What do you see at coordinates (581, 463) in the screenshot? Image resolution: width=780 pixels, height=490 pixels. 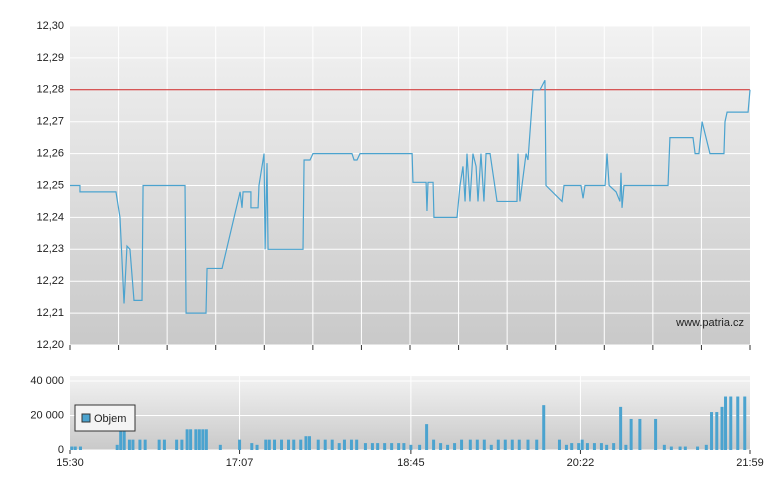 I see `x-tick-label: 20:22` at bounding box center [581, 463].